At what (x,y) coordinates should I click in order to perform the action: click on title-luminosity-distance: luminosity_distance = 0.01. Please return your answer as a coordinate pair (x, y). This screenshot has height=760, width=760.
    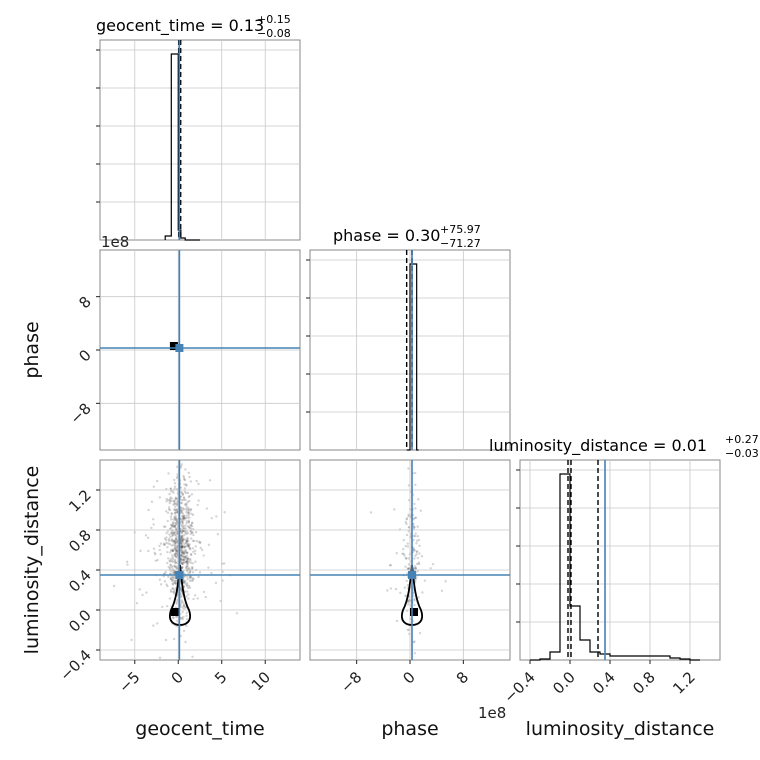
    Looking at the image, I should click on (598, 446).